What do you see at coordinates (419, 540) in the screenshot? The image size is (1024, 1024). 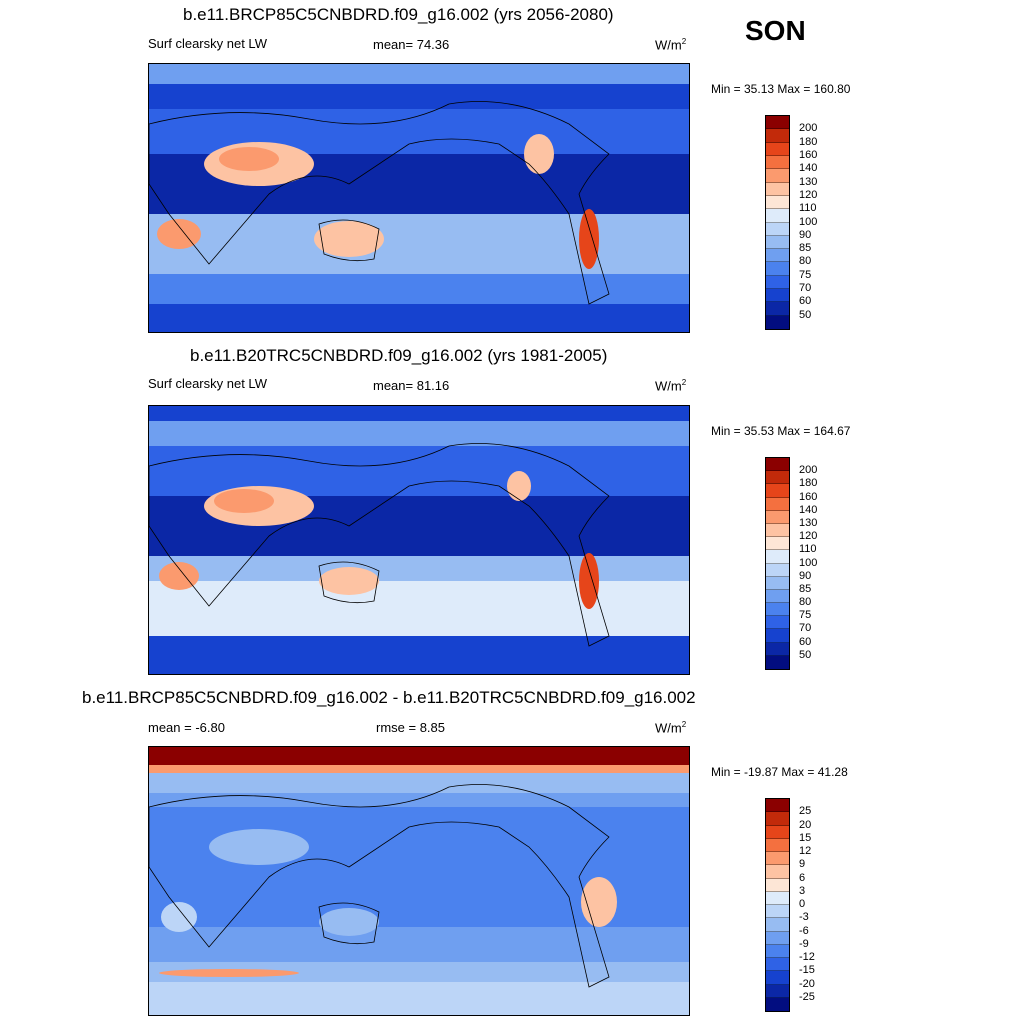 I see `panel2-map-field` at bounding box center [419, 540].